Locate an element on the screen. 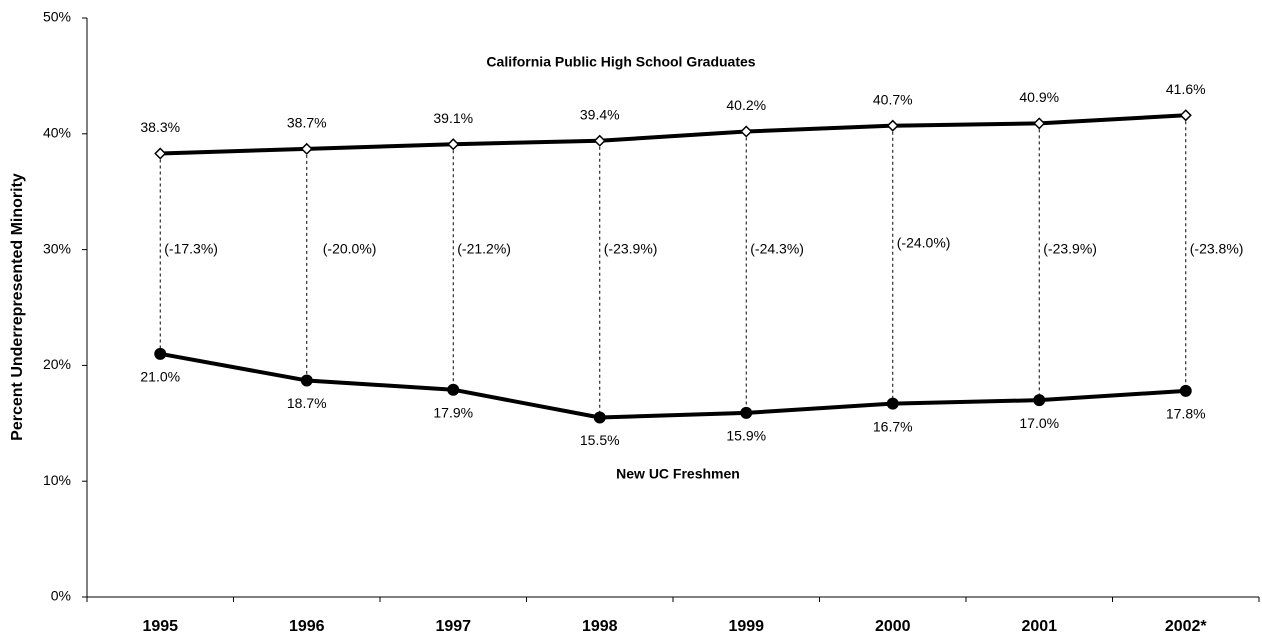  data-label: 41.6% is located at coordinates (1186, 89).